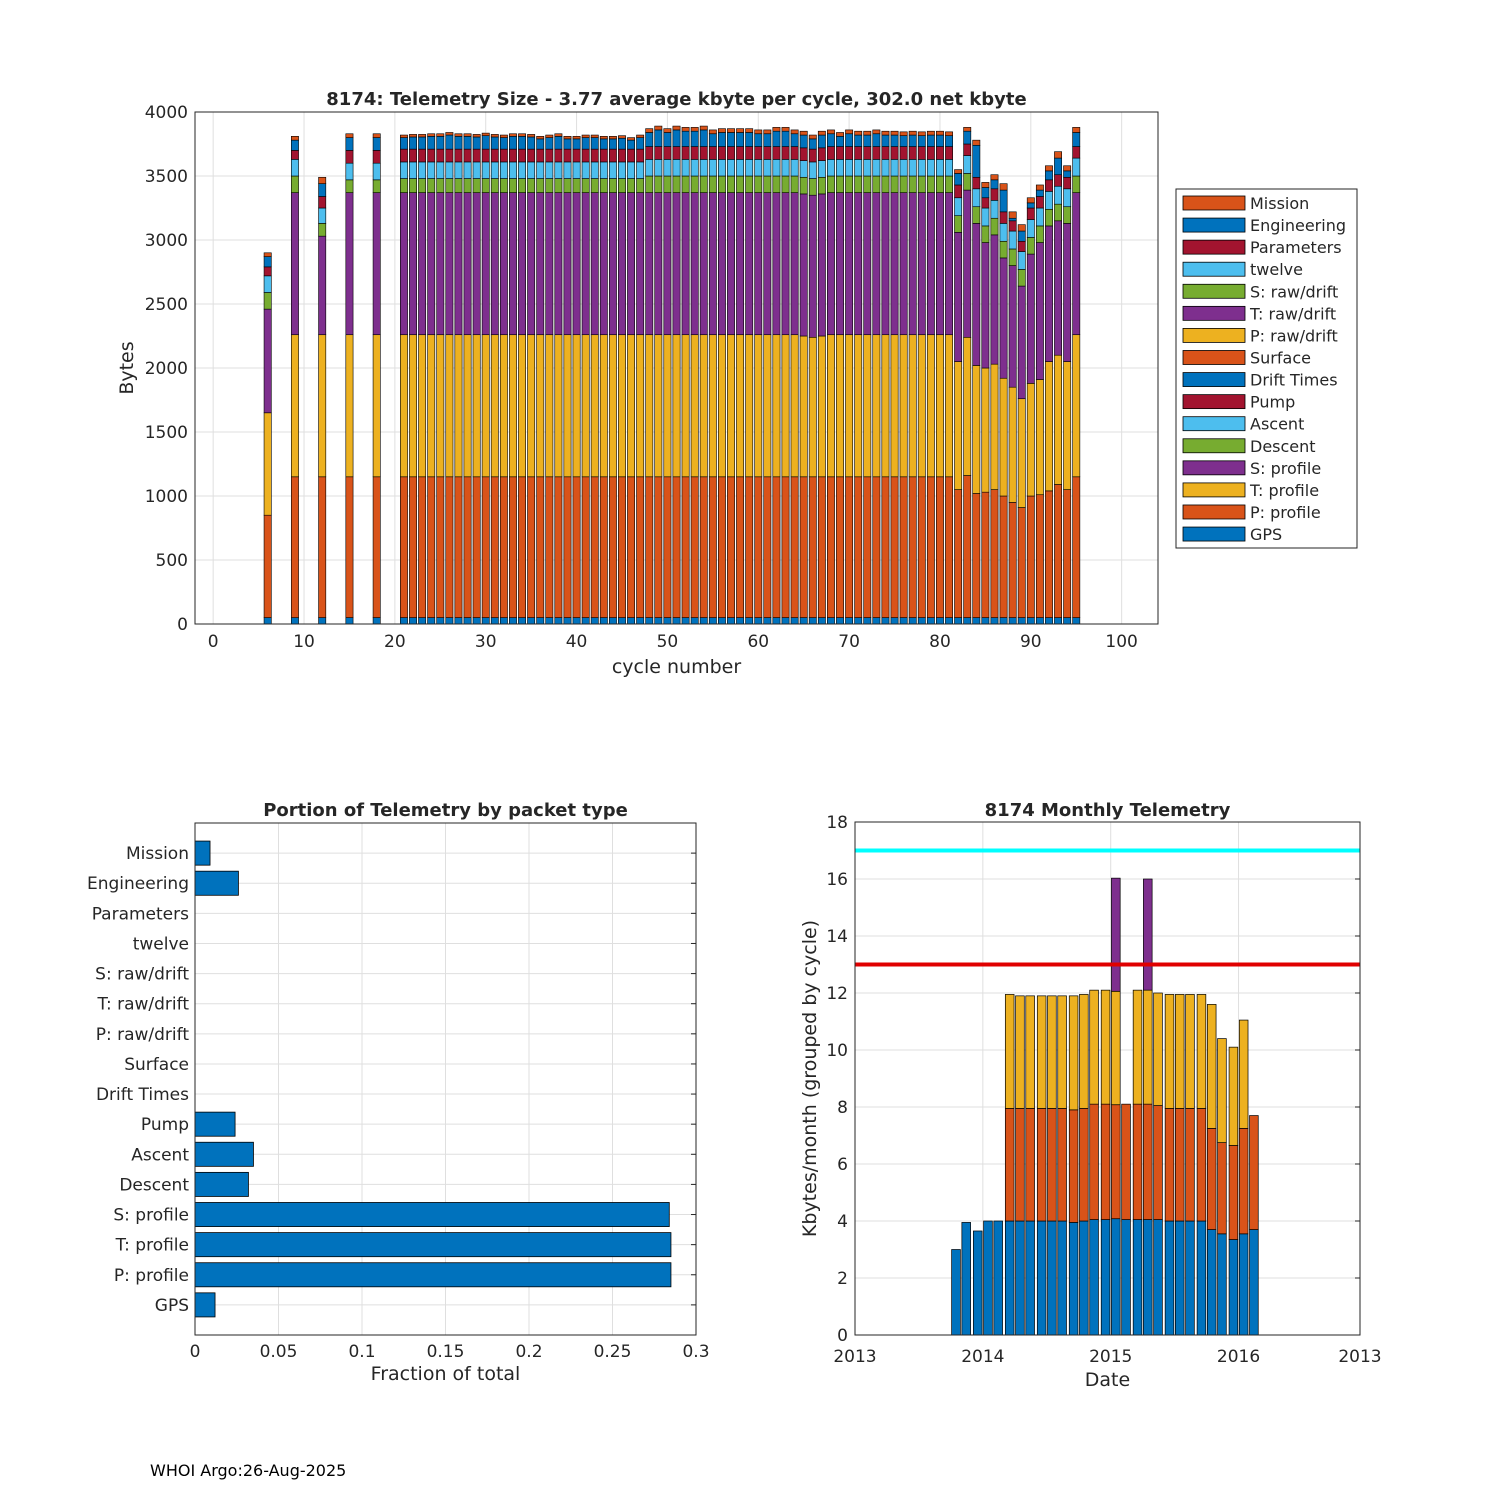  What do you see at coordinates (445, 1079) in the screenshot?
I see `plot-frame` at bounding box center [445, 1079].